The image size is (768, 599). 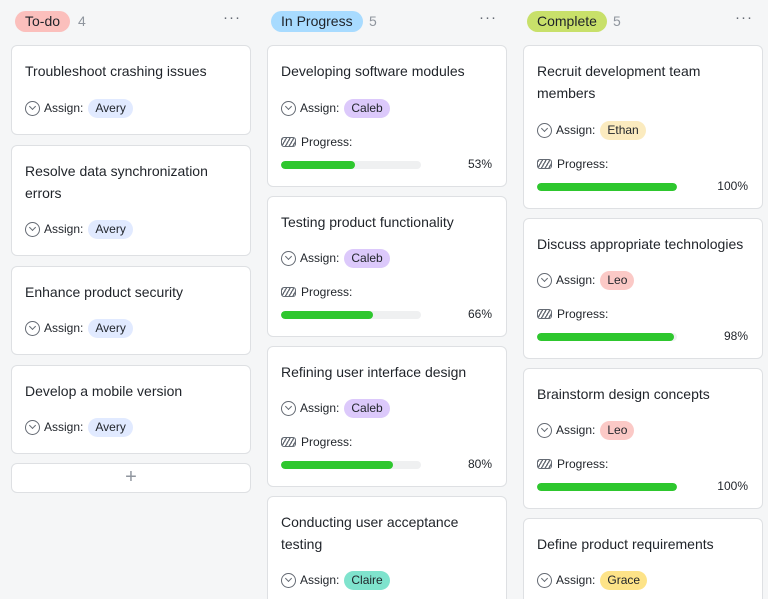 What do you see at coordinates (43, 21) in the screenshot?
I see `status-pill-todo: To-do` at bounding box center [43, 21].